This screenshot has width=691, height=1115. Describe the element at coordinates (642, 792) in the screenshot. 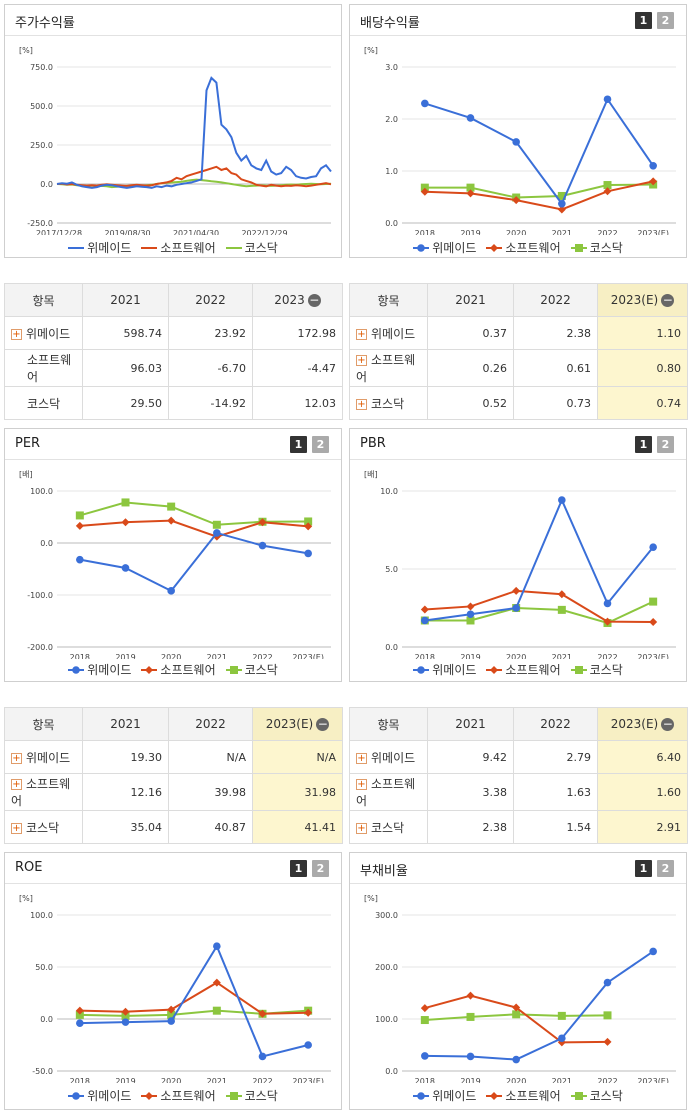

I see `table-cell: 1.60` at that location.